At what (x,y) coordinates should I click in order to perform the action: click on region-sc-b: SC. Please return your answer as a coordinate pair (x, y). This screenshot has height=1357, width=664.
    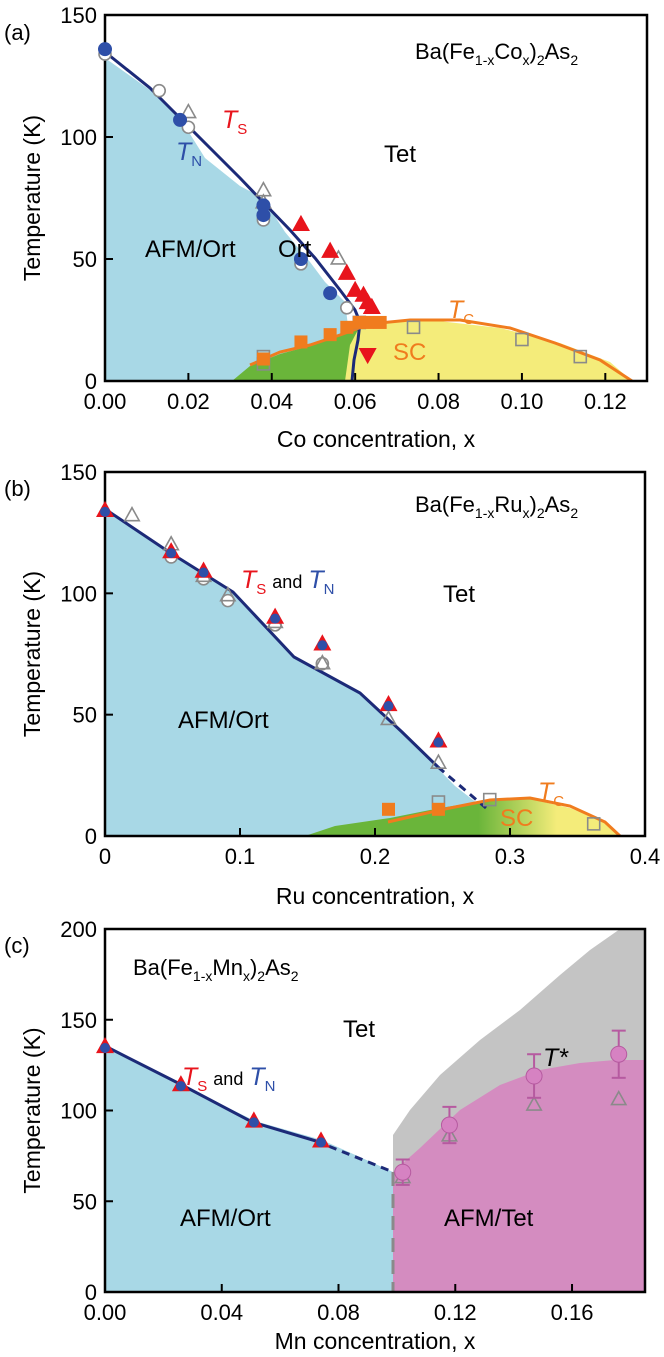
    Looking at the image, I should click on (516, 818).